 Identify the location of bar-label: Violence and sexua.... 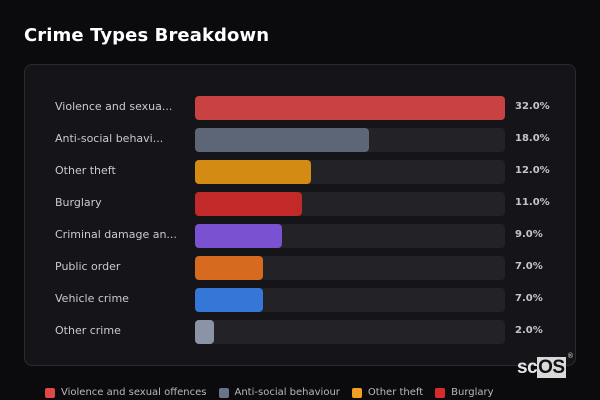
(114, 106).